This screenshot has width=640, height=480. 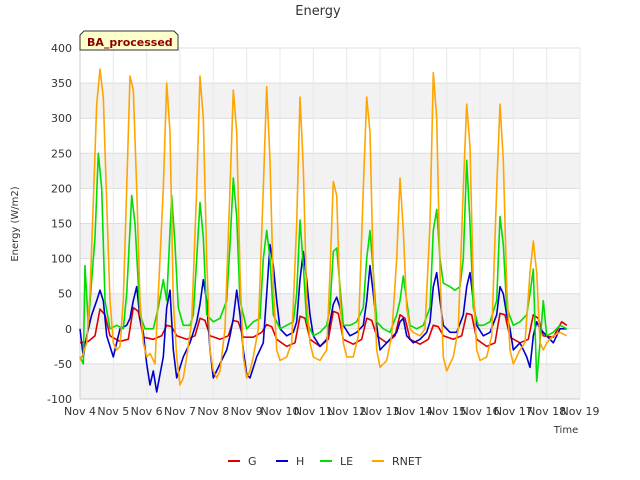 I want to click on y-axis-title: Energy (W/m2), so click(x=15, y=223).